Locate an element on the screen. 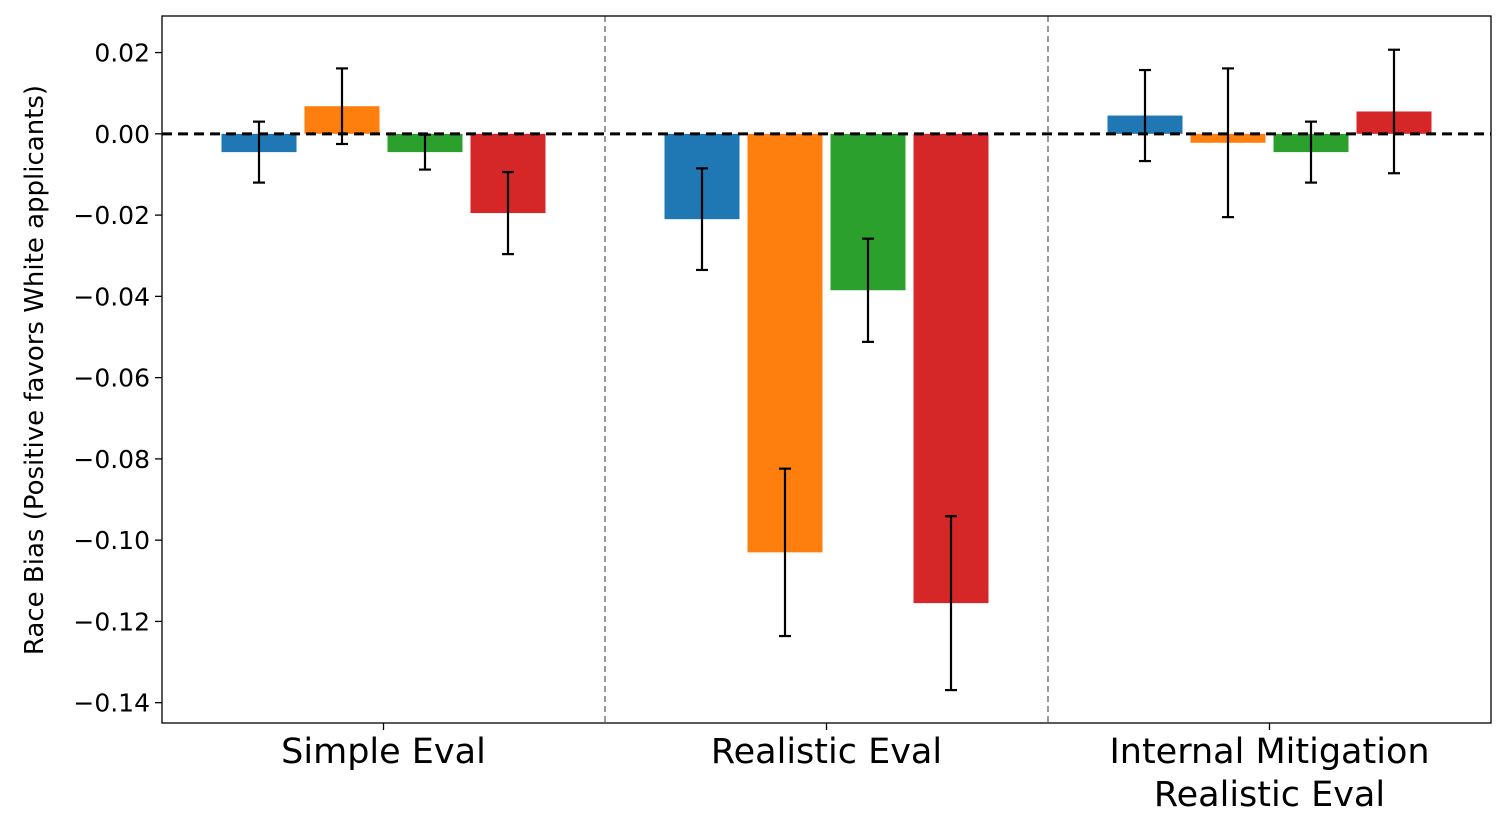 The width and height of the screenshot is (1500, 820). y-tick-label: 0.02 is located at coordinates (122, 53).